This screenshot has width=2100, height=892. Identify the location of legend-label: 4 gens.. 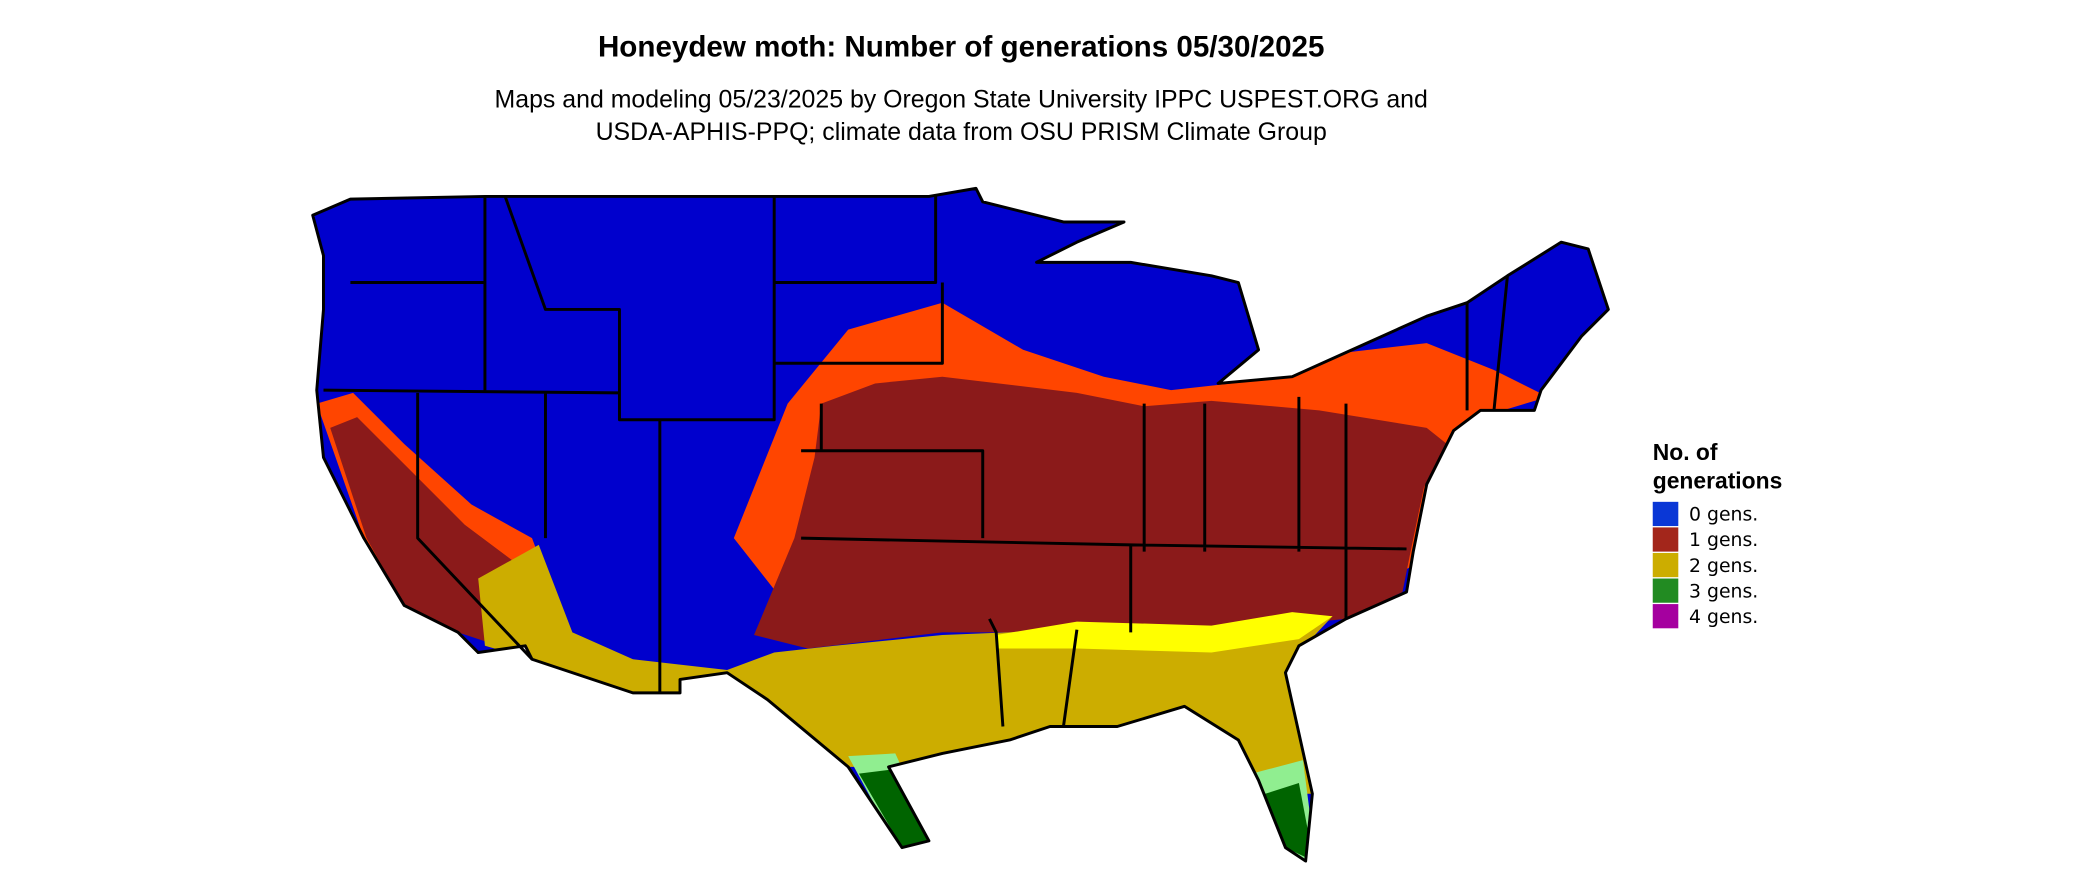
(1723, 617).